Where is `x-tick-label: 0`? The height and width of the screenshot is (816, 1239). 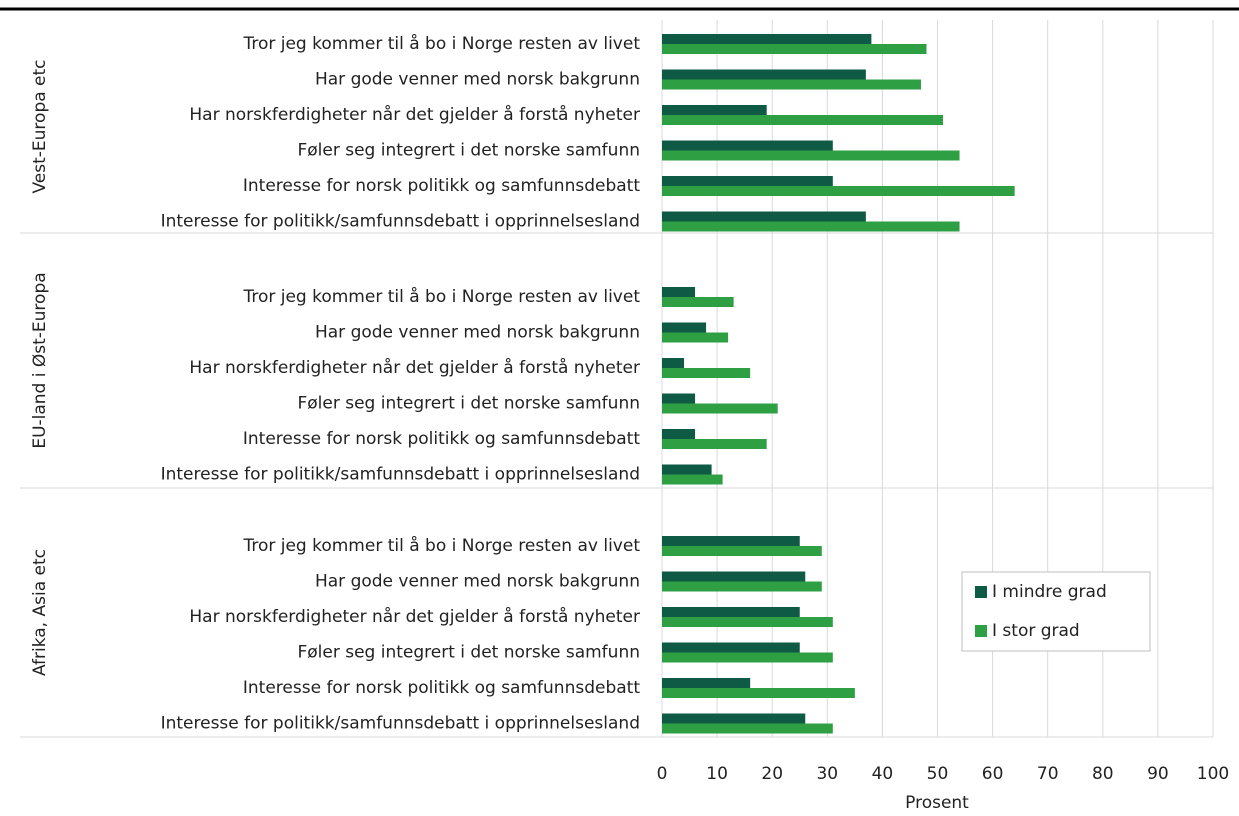
x-tick-label: 0 is located at coordinates (662, 774).